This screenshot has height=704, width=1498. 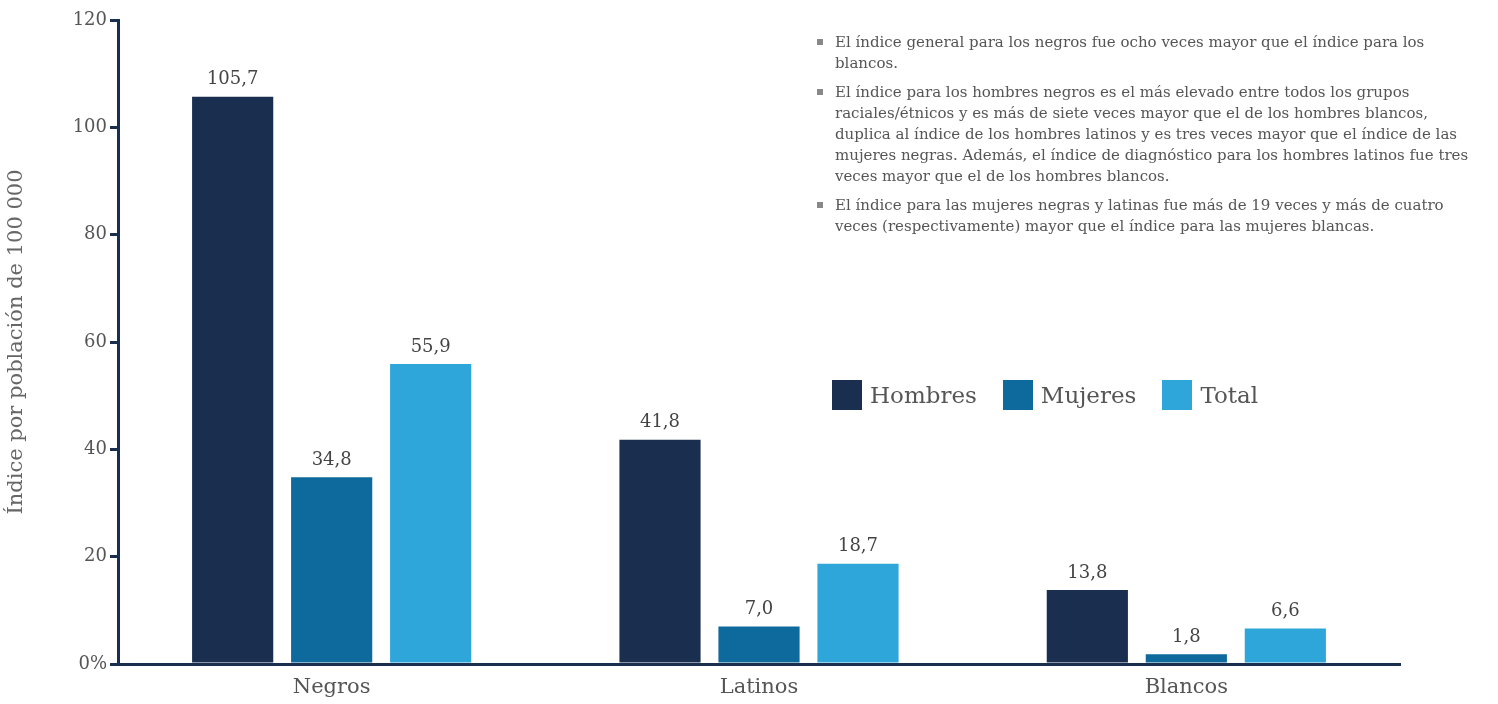 What do you see at coordinates (95, 233) in the screenshot?
I see `y-tick-label: 80` at bounding box center [95, 233].